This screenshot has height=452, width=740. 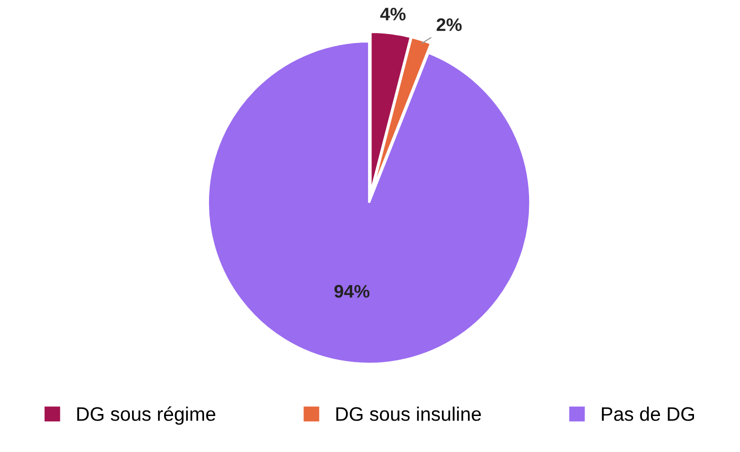 I want to click on legend-label: Pas de DG, so click(x=648, y=413).